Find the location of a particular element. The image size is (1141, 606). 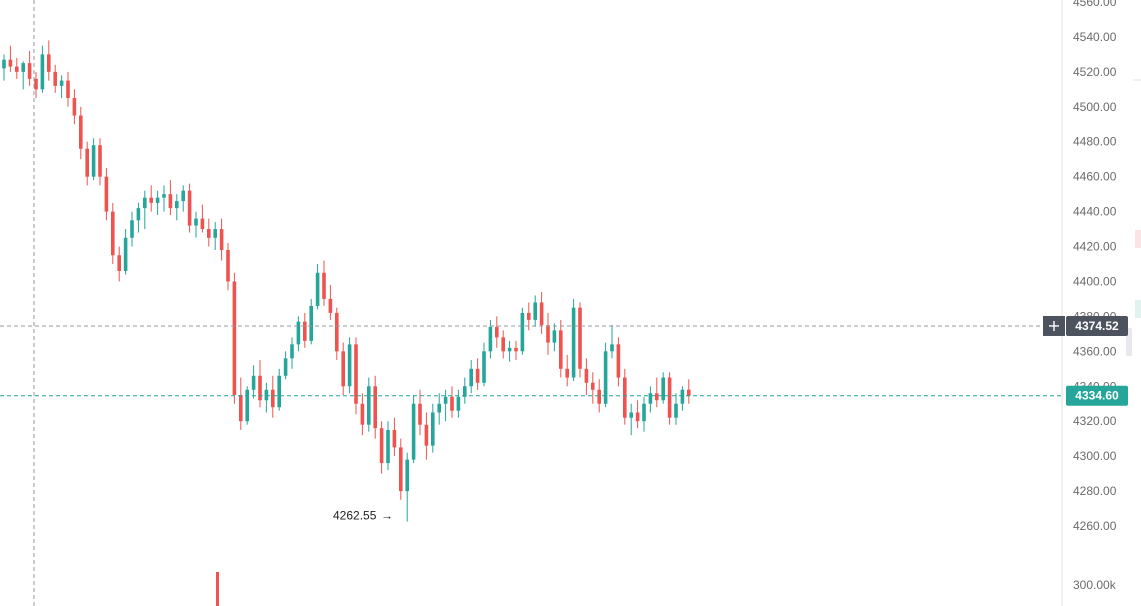

volume-axis-label: 300.00k is located at coordinates (1095, 585).